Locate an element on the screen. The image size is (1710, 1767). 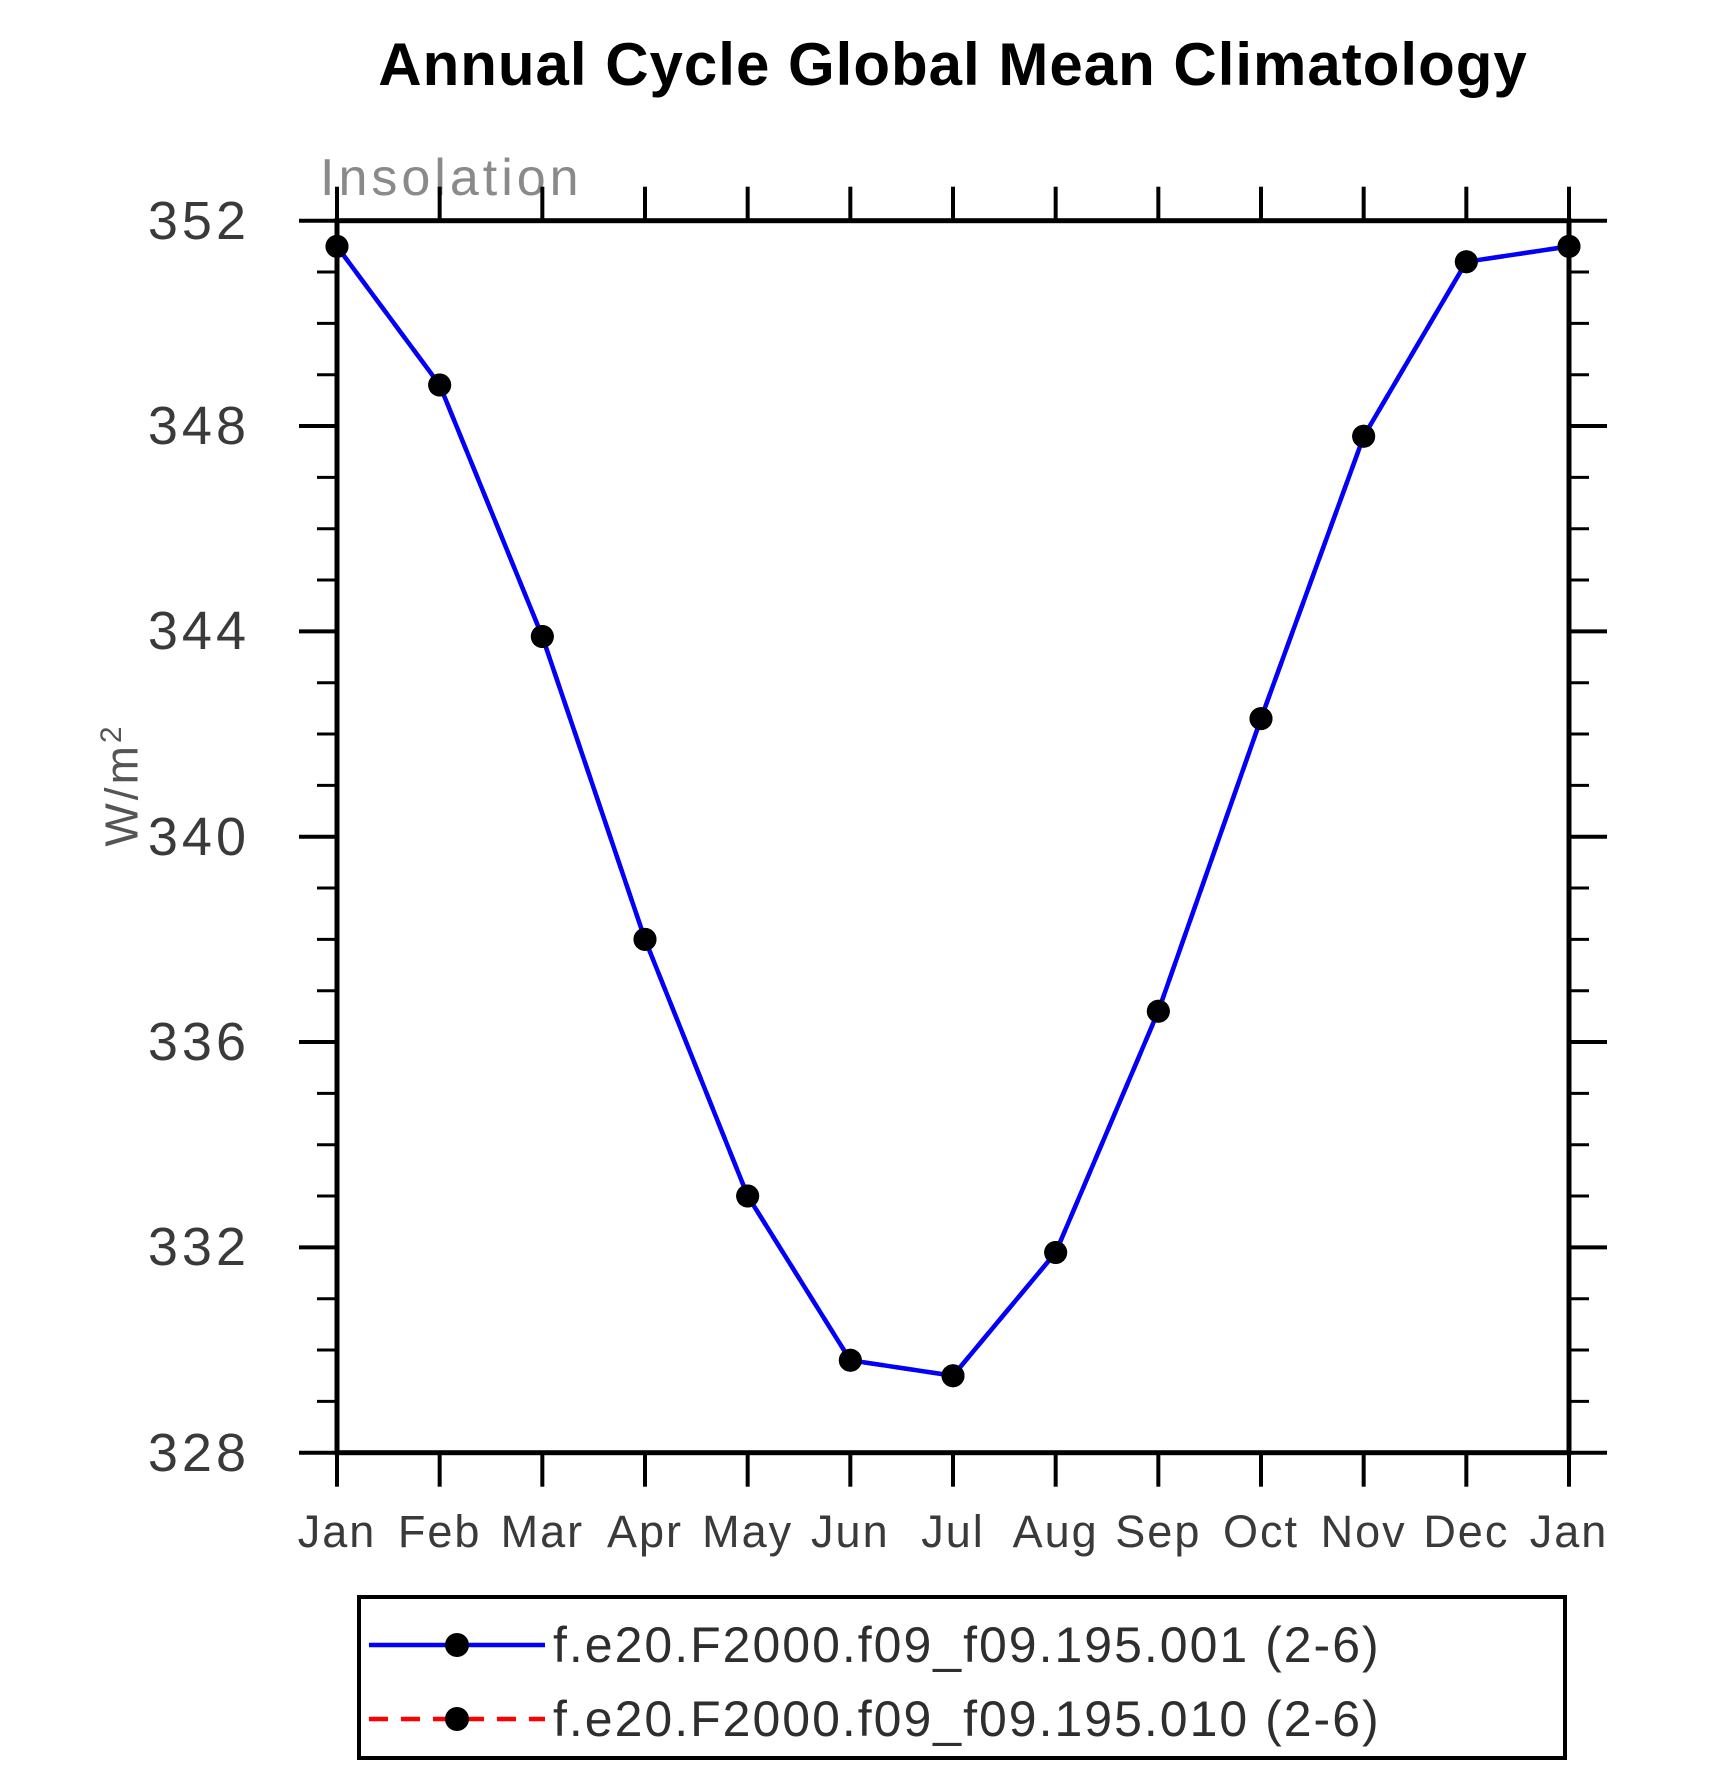
legend-entry: f.e20.F2000.f09_f09.195.010 (2-6) is located at coordinates (874, 1719).